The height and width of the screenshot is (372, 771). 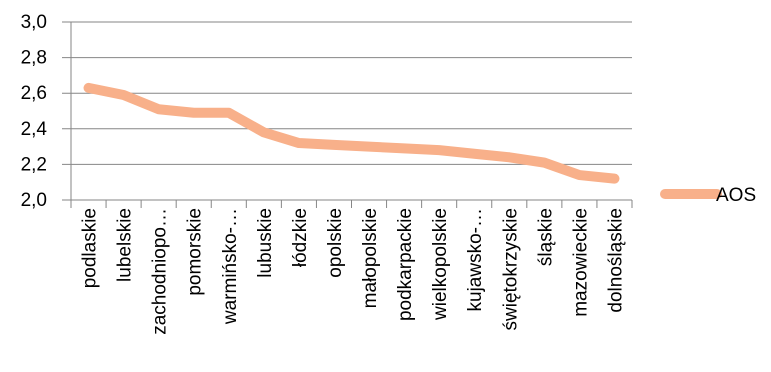 What do you see at coordinates (335, 243) in the screenshot?
I see `x-tick-label: opolskie` at bounding box center [335, 243].